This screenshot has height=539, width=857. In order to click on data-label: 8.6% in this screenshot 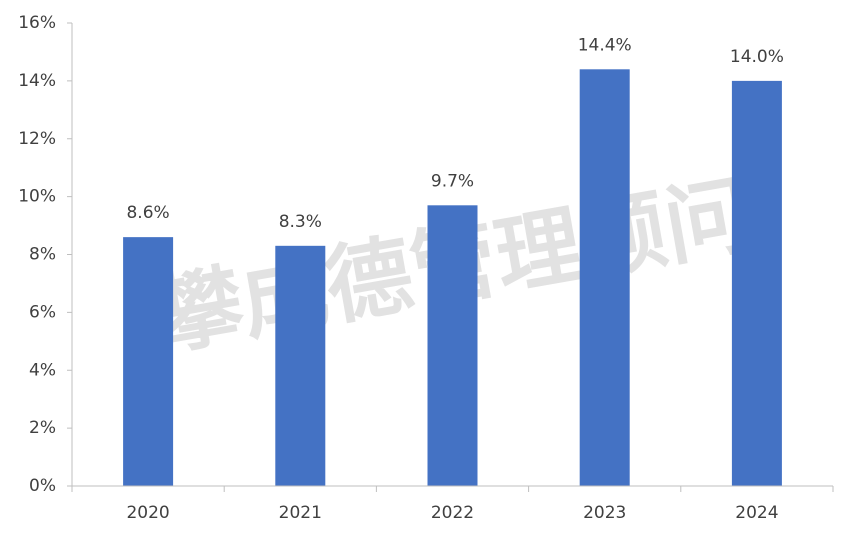, I will do `click(147, 213)`.